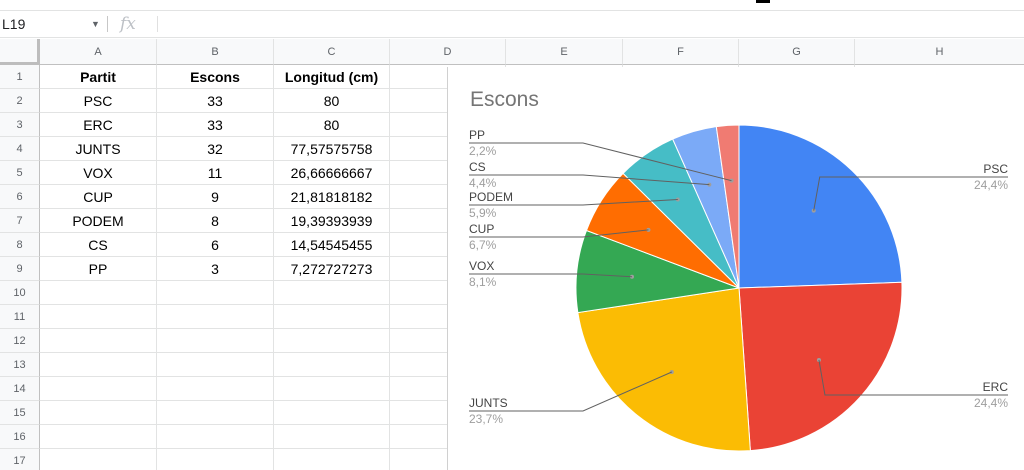 The width and height of the screenshot is (1024, 470). What do you see at coordinates (477, 135) in the screenshot?
I see `slice-label-pp: PP` at bounding box center [477, 135].